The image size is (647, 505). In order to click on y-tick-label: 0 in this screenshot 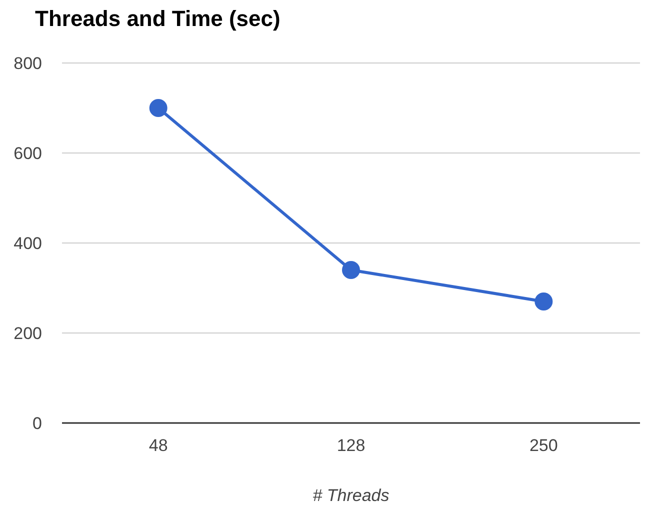, I will do `click(37, 424)`.